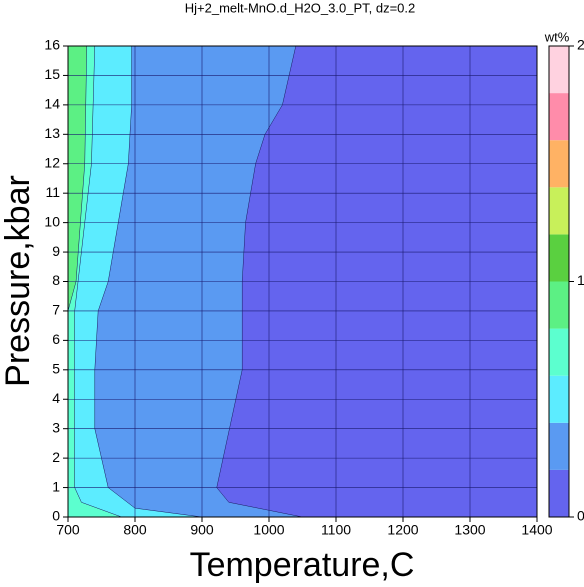 This screenshot has height=587, width=584. I want to click on y-tick-label: 12, so click(52, 162).